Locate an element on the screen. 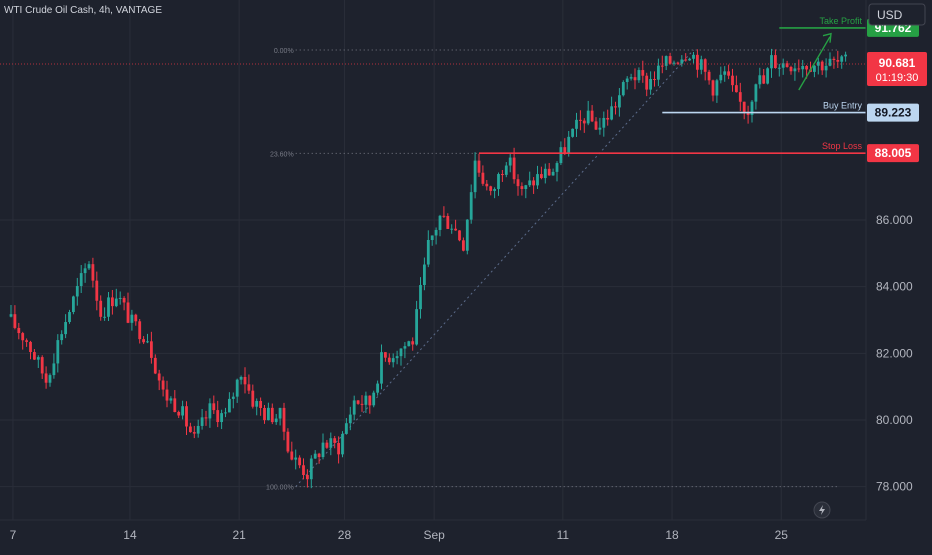 This screenshot has width=932, height=555. currency-button: USD is located at coordinates (897, 14).